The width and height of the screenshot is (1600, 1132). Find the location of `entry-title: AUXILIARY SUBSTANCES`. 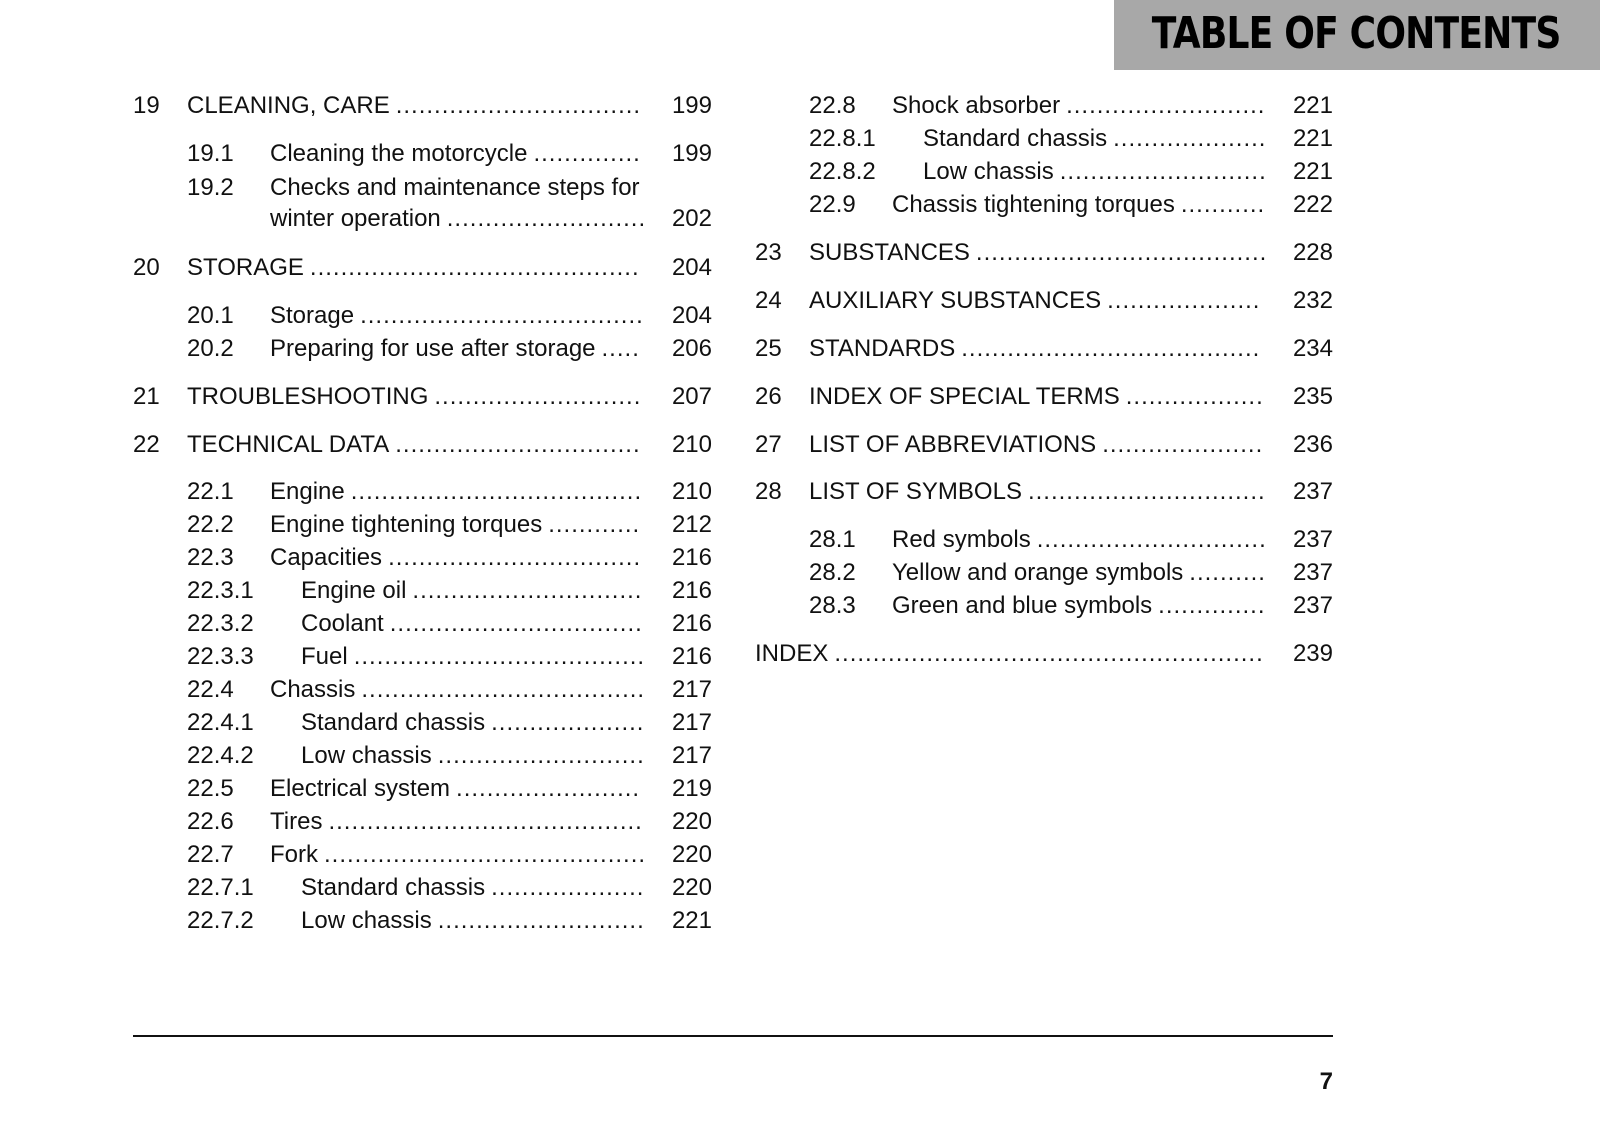

entry-title: AUXILIARY SUBSTANCES is located at coordinates (955, 300).